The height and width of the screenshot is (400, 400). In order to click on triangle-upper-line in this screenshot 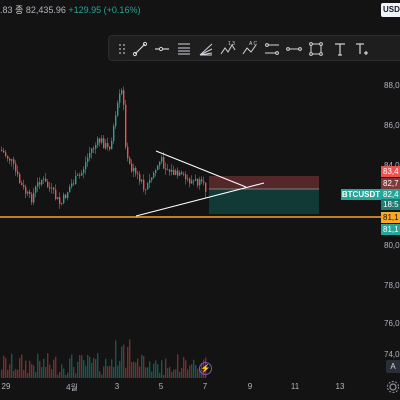, I will do `click(201, 169)`.